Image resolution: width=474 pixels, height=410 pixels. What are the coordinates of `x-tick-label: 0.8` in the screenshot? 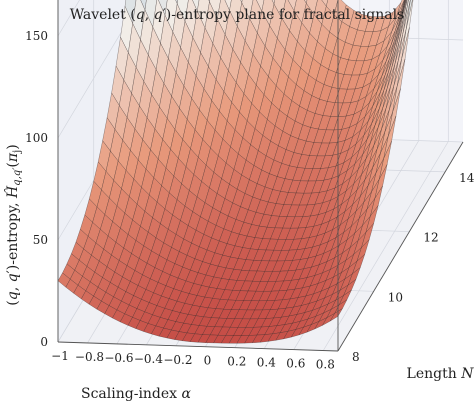 It's located at (325, 365).